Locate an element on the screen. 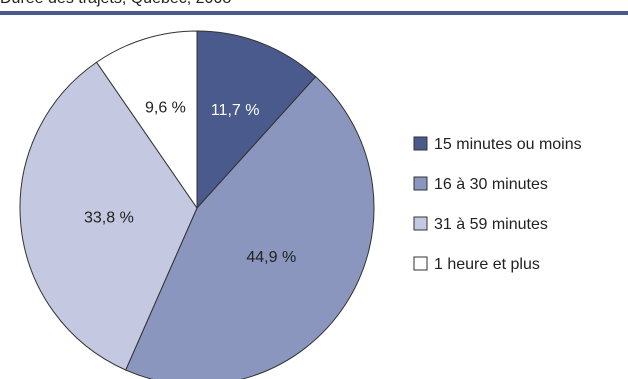  legend-swatch-31-a-59-minutes is located at coordinates (420, 223).